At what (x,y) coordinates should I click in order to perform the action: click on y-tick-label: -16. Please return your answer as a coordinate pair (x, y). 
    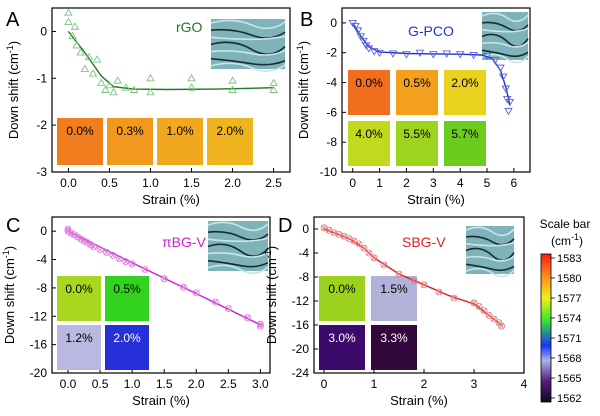
    Looking at the image, I should click on (39, 345).